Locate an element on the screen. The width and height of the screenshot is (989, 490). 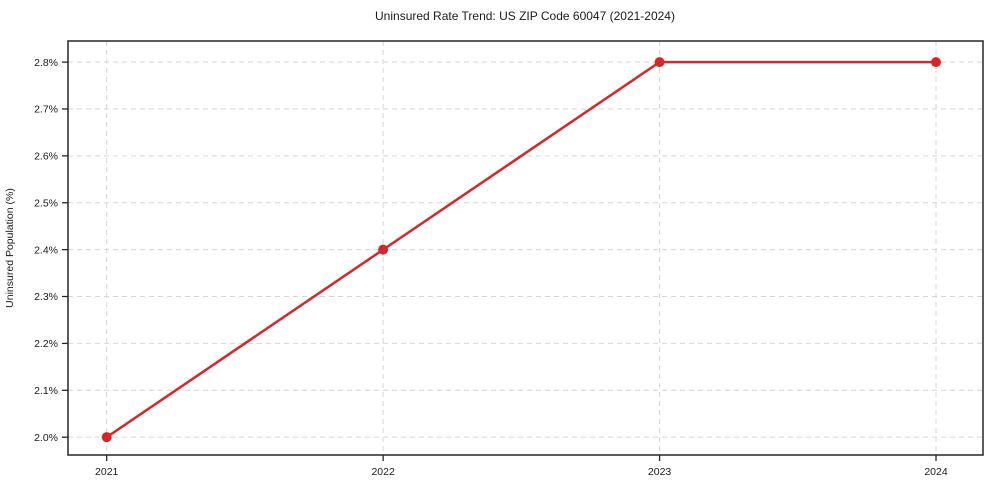
y-tick-label: 2.3% is located at coordinates (46, 297).